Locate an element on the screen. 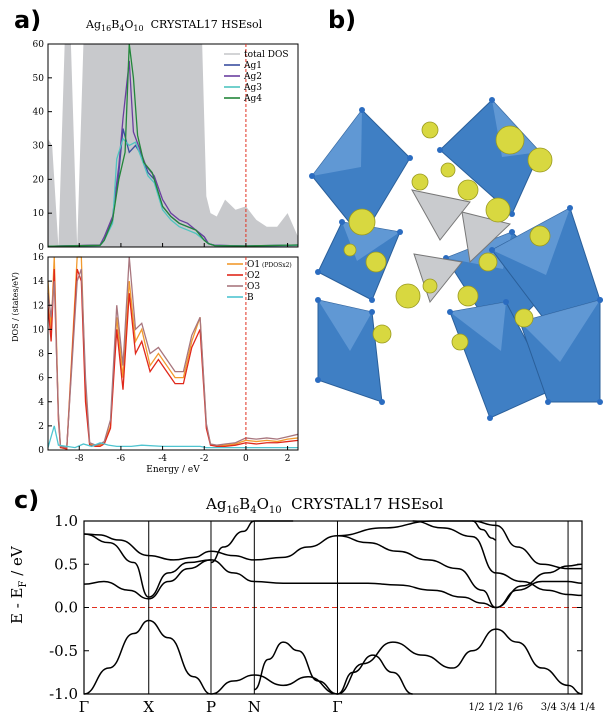  legend-label-top: total DOS is located at coordinates (266, 55).